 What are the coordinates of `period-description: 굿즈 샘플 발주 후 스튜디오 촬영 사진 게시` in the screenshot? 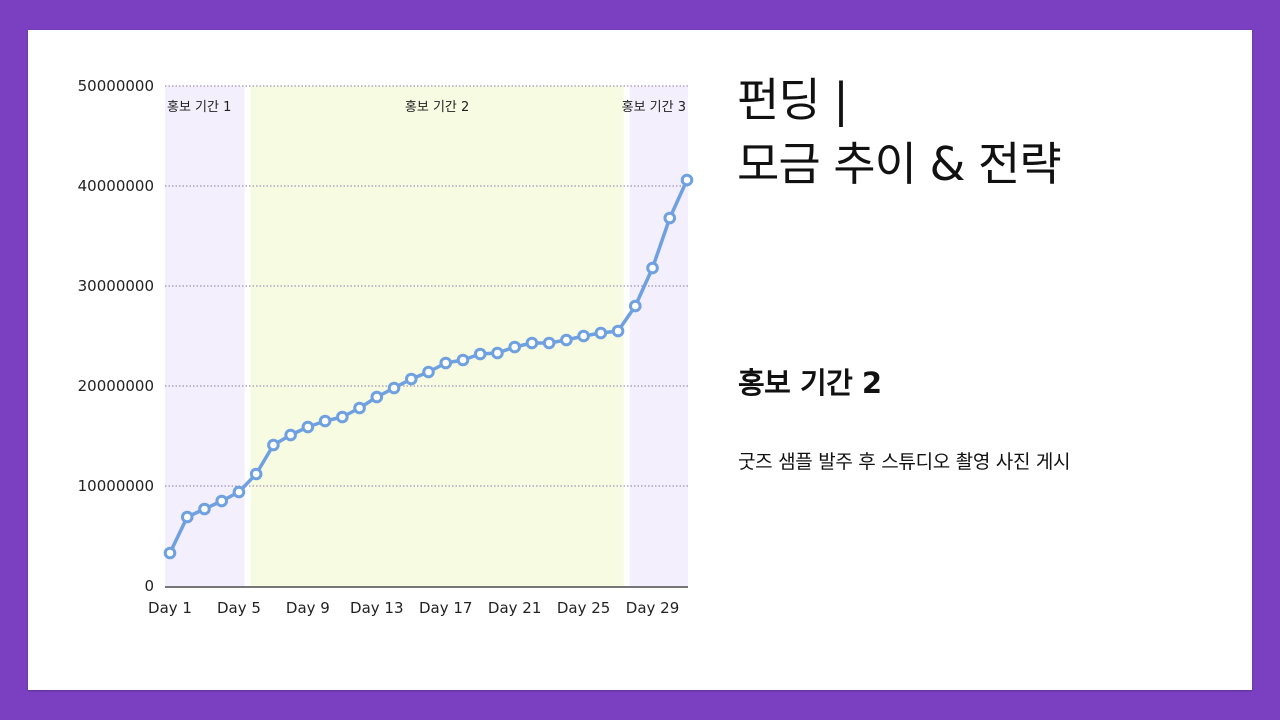 It's located at (904, 462).